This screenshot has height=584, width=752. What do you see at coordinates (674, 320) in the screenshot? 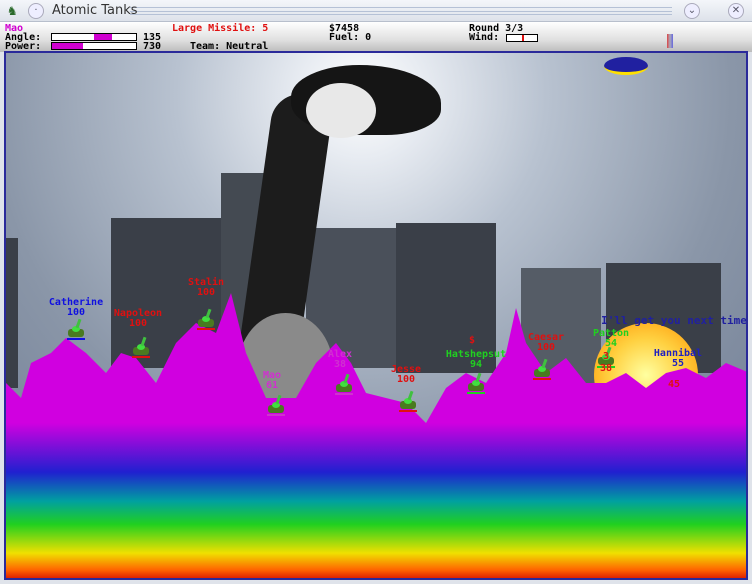
I see `speech-bubble: I'll get you next time` at bounding box center [674, 320].